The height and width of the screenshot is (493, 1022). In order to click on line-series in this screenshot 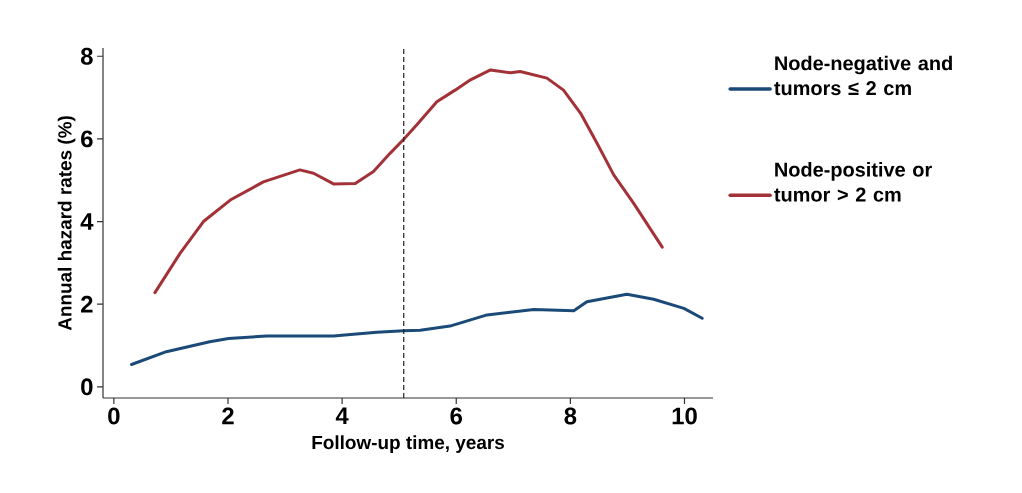, I will do `click(417, 329)`.